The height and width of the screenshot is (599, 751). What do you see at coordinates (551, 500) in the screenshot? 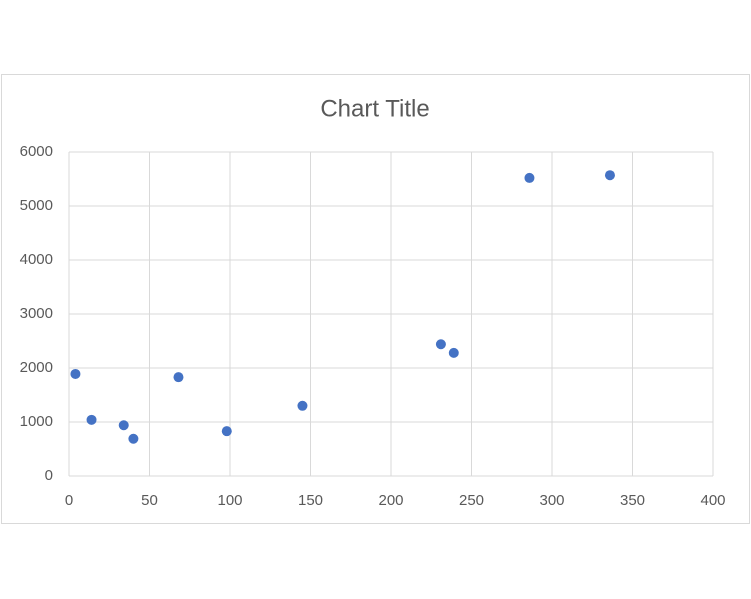
I see `x-tick-label: 300` at bounding box center [551, 500].